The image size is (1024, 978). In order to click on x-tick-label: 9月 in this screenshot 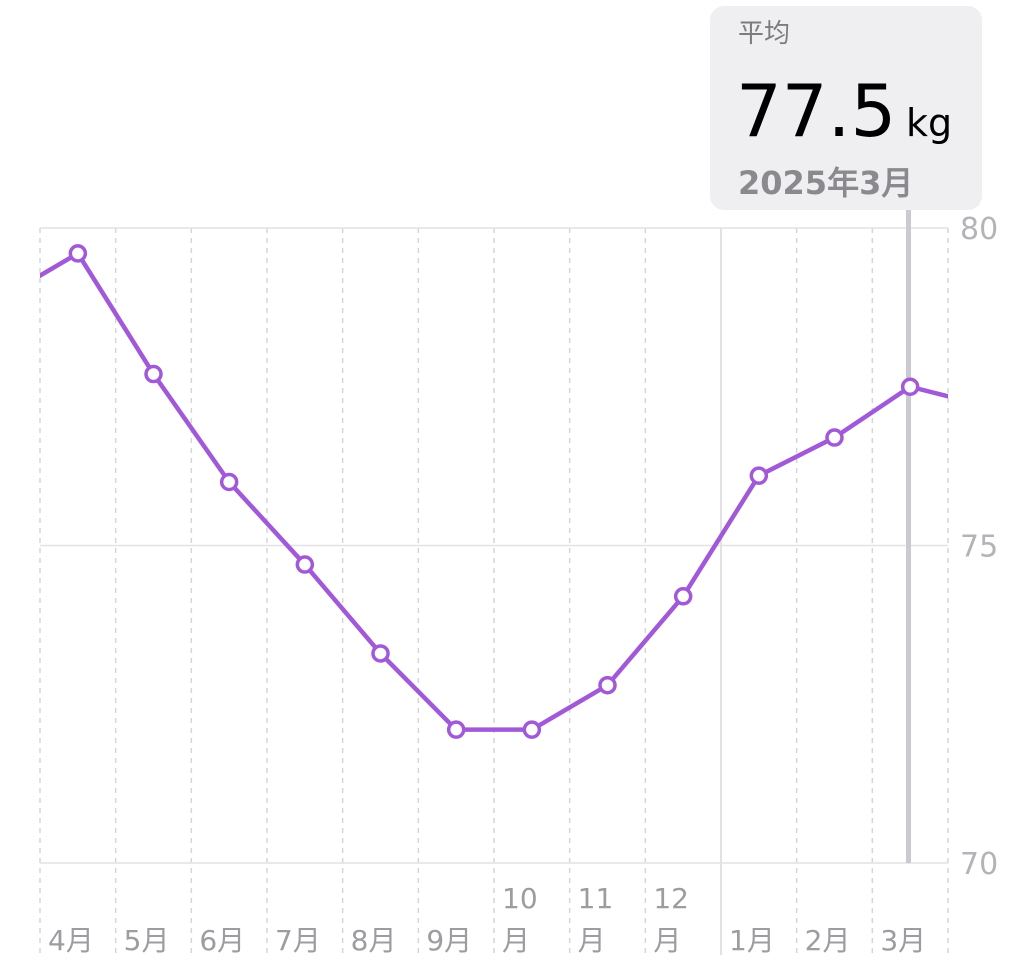, I will do `click(449, 940)`.